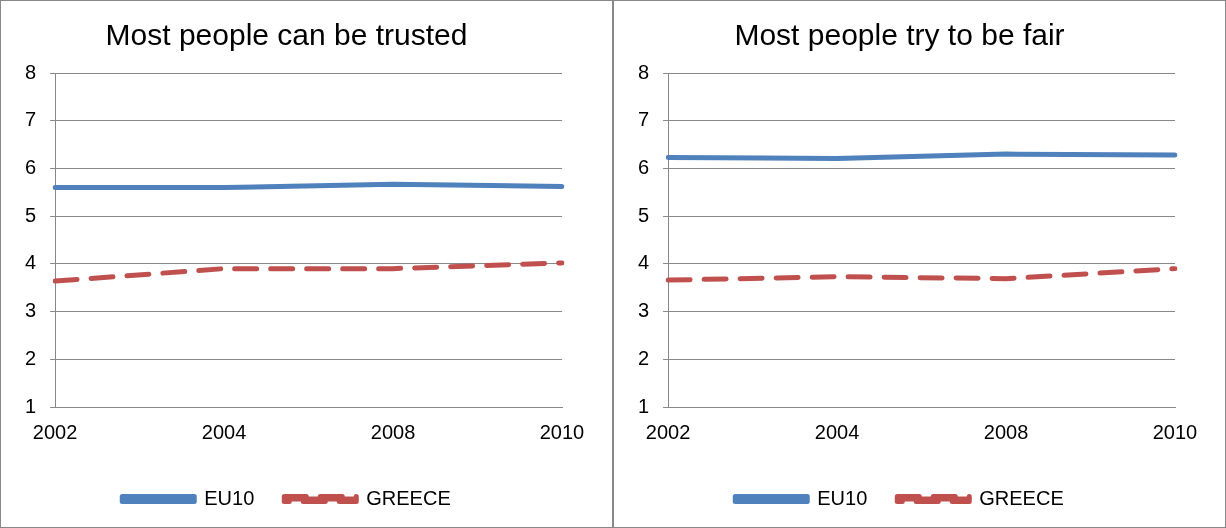 The width and height of the screenshot is (1226, 528). What do you see at coordinates (899, 35) in the screenshot?
I see `chart-title: Most people try to be fair` at bounding box center [899, 35].